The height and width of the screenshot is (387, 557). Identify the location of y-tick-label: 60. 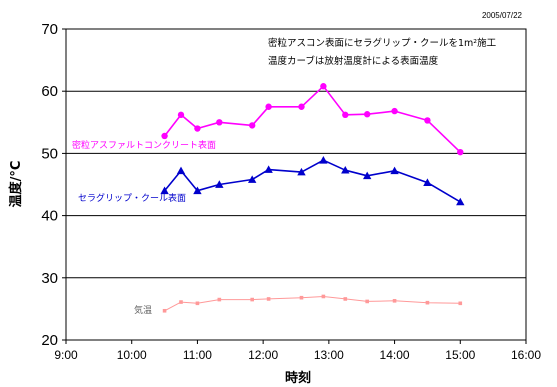
(49, 91).